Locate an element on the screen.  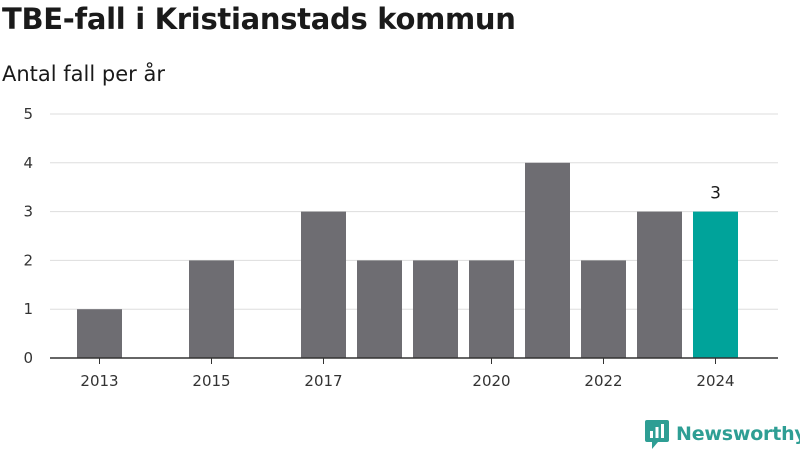
y-tick-label-4: 4 is located at coordinates (28, 163).